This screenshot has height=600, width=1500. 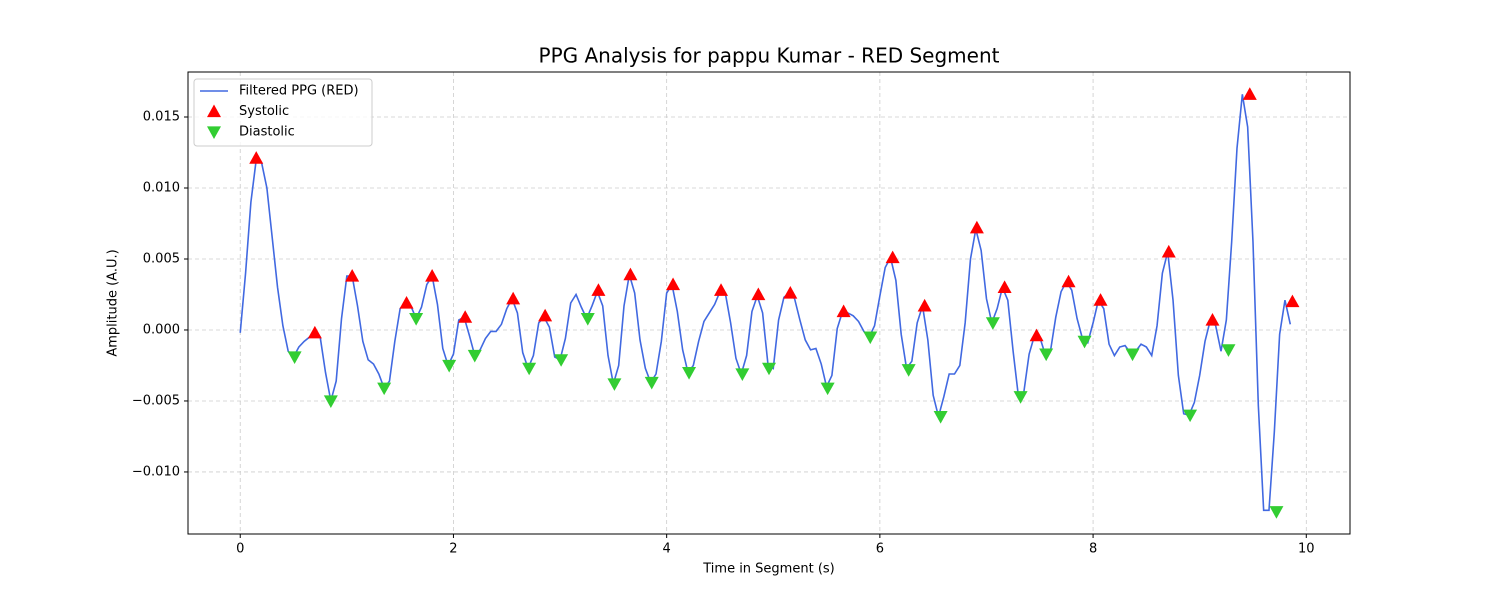 I want to click on legend: Filtered PPG (RED) Systolic Diastolic, so click(x=283, y=112).